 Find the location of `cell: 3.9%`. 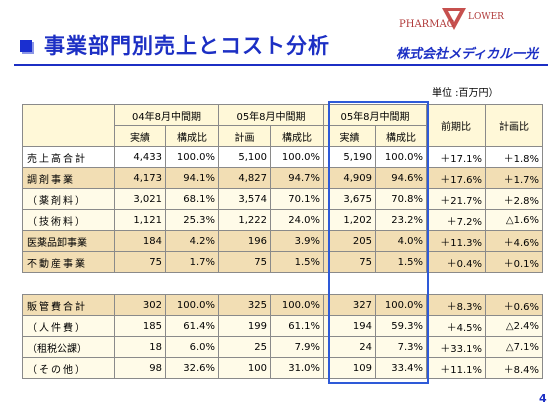

cell: 3.9% is located at coordinates (297, 241).